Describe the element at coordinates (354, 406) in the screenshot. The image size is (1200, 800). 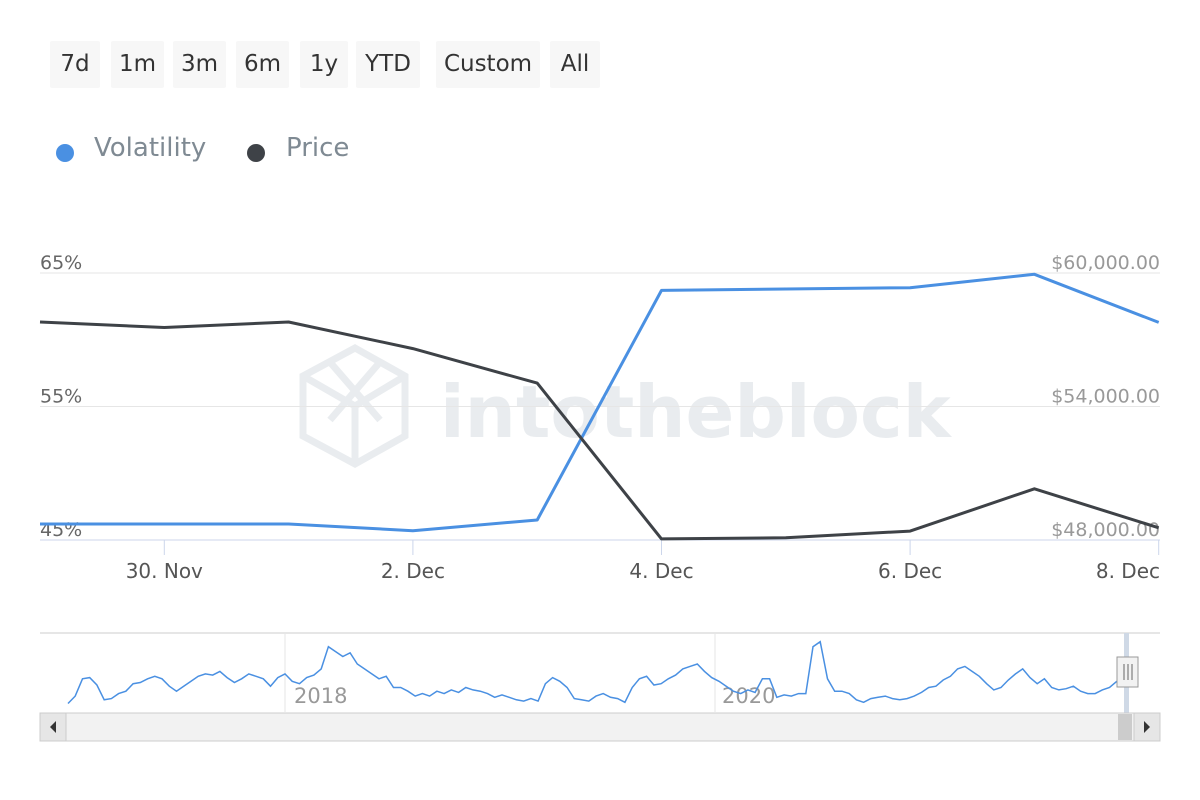
I see `cube-logo-icon` at that location.